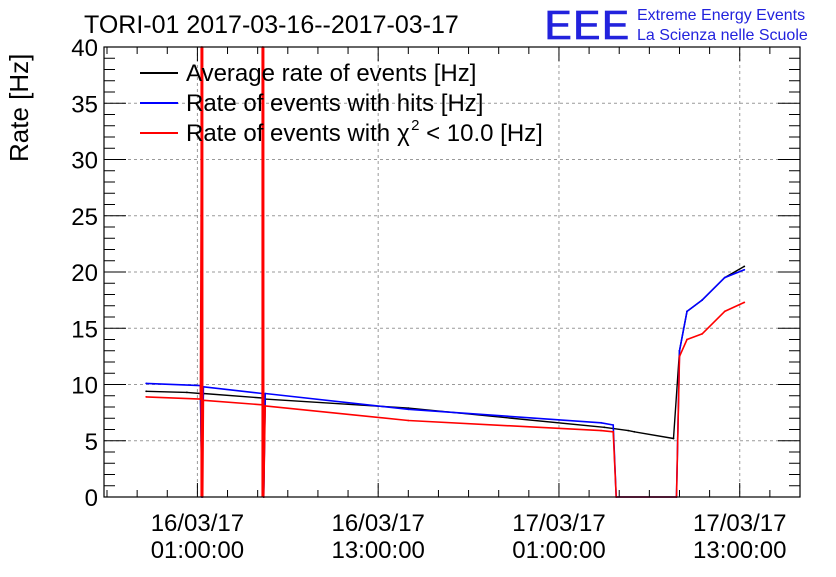  Describe the element at coordinates (331, 73) in the screenshot. I see `legend-label: Average rate of events [Hz]` at that location.